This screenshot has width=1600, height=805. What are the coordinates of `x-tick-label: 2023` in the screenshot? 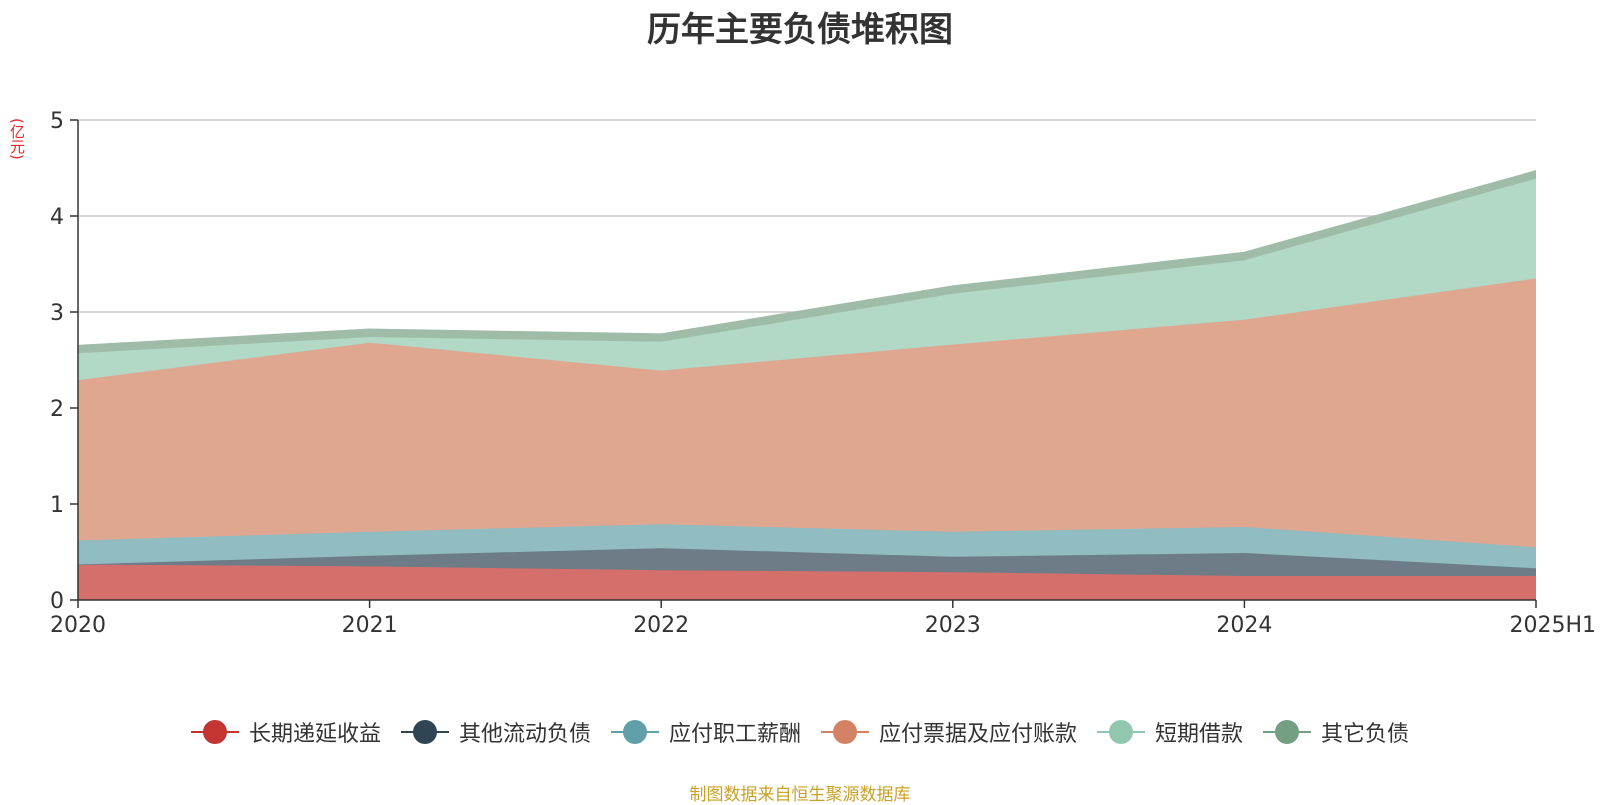 It's located at (953, 625).